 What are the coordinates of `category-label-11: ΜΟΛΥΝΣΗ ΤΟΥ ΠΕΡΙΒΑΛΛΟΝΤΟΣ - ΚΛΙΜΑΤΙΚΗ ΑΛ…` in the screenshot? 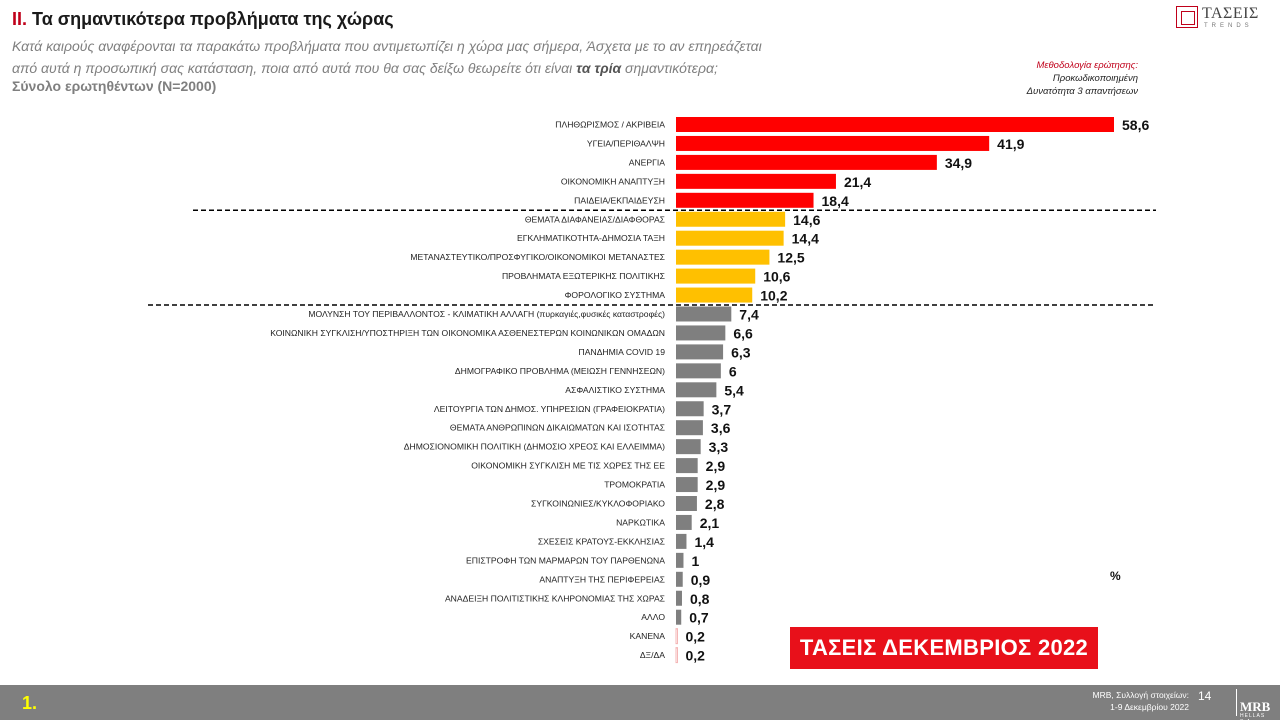 It's located at (486, 314).